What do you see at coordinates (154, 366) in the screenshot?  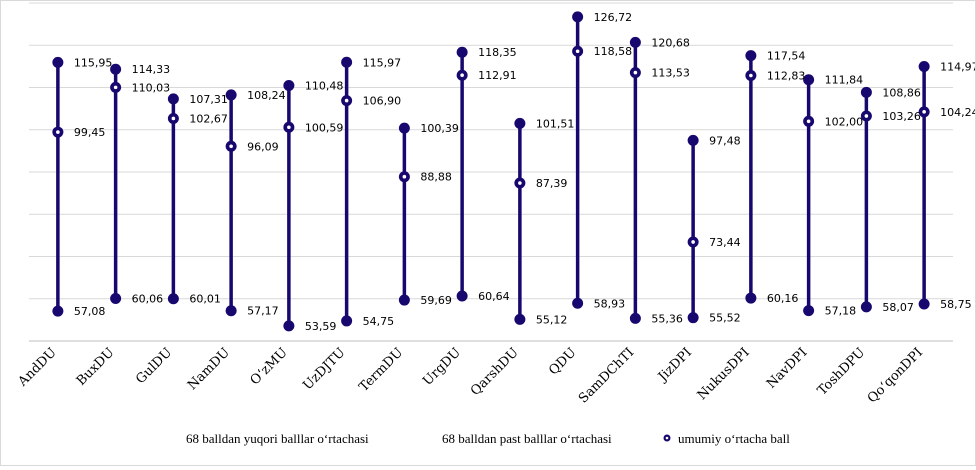 I see `category-label-2: GulDU` at bounding box center [154, 366].